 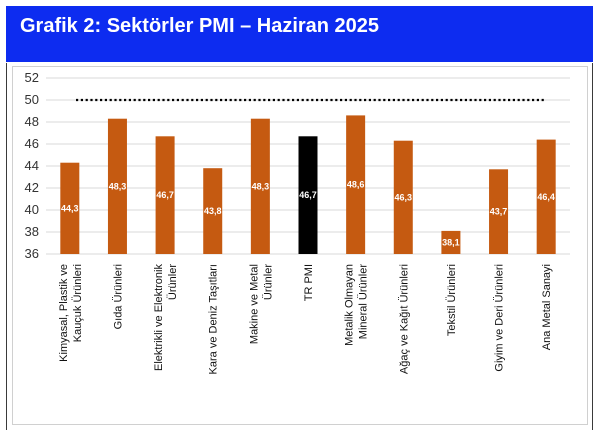 I want to click on category-label: Mineral Ürünler, so click(x=364, y=302).